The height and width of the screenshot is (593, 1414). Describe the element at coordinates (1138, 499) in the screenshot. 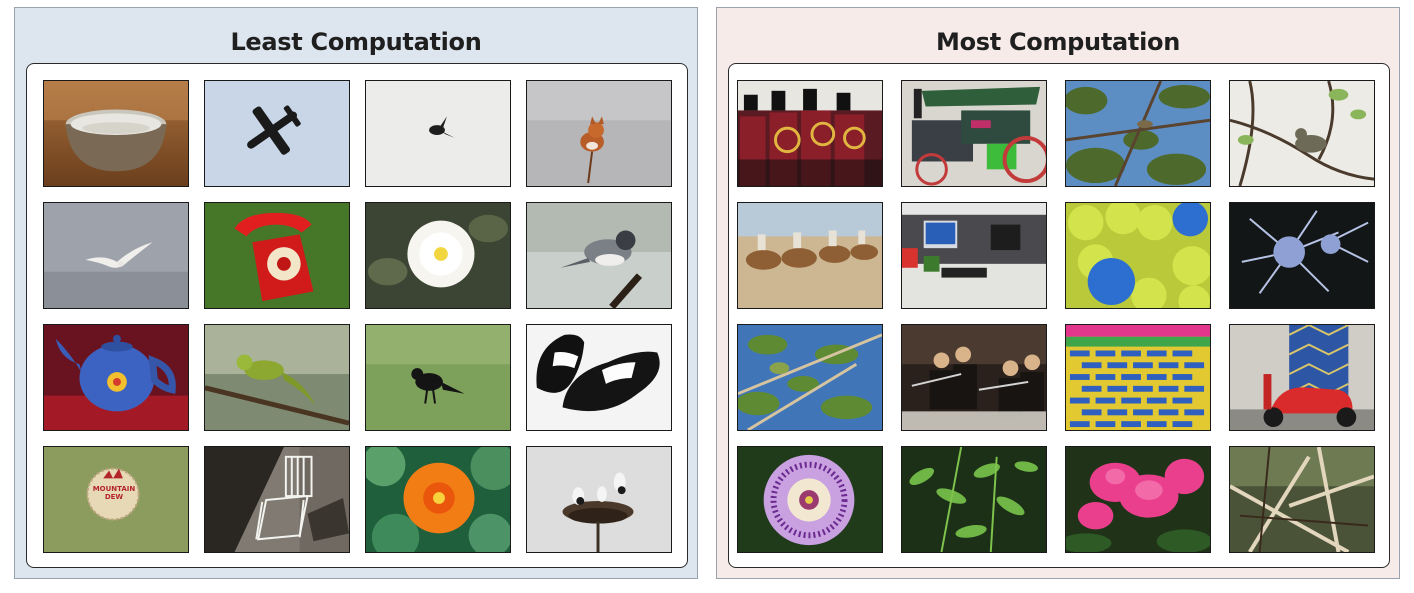

I see `image-pink-cyclamen` at that location.